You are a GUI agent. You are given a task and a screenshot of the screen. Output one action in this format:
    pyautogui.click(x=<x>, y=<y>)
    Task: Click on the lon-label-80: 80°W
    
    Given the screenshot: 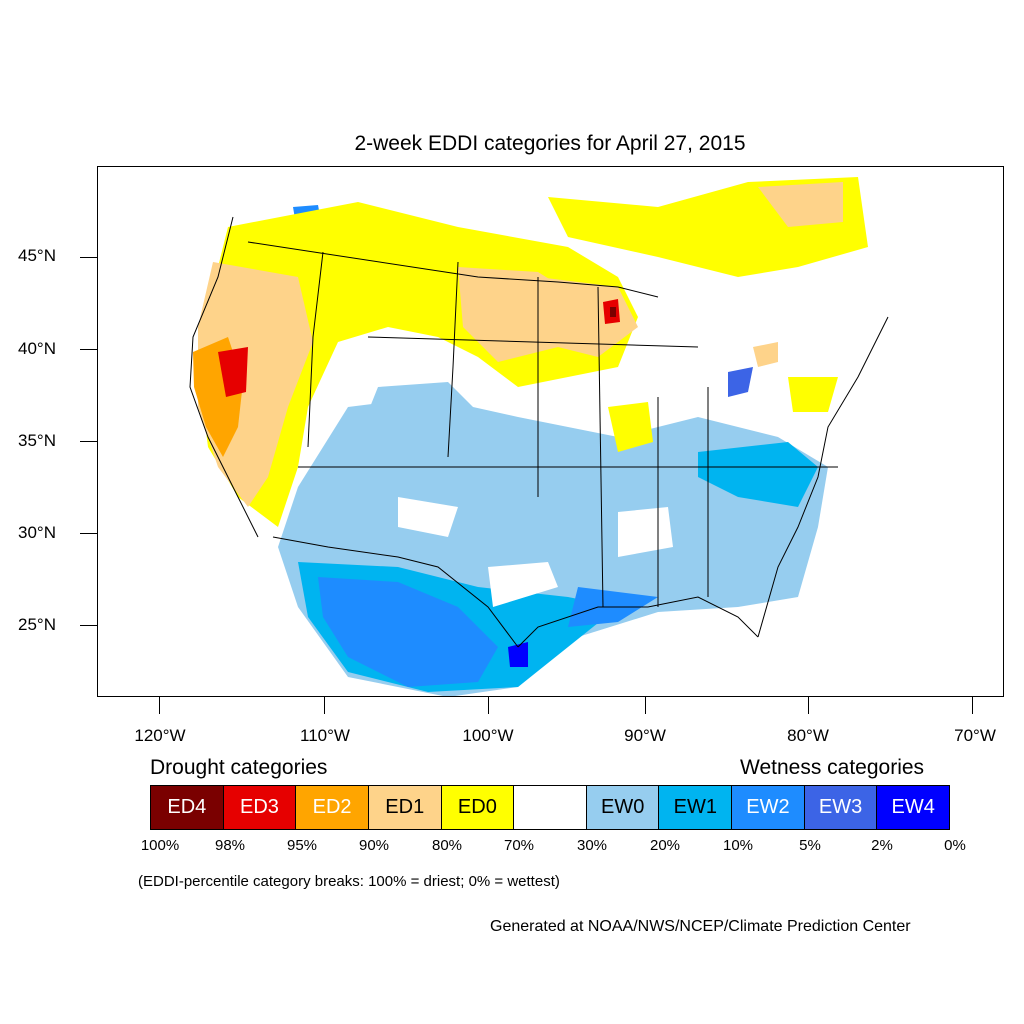 What is the action you would take?
    pyautogui.click(x=808, y=735)
    